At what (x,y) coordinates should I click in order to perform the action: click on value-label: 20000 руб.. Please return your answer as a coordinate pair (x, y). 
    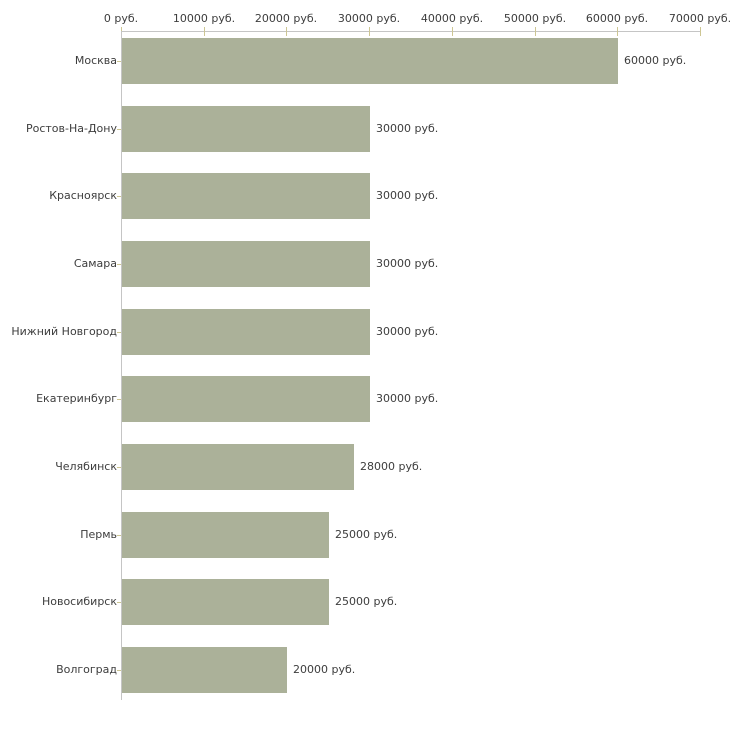
    Looking at the image, I should click on (324, 669).